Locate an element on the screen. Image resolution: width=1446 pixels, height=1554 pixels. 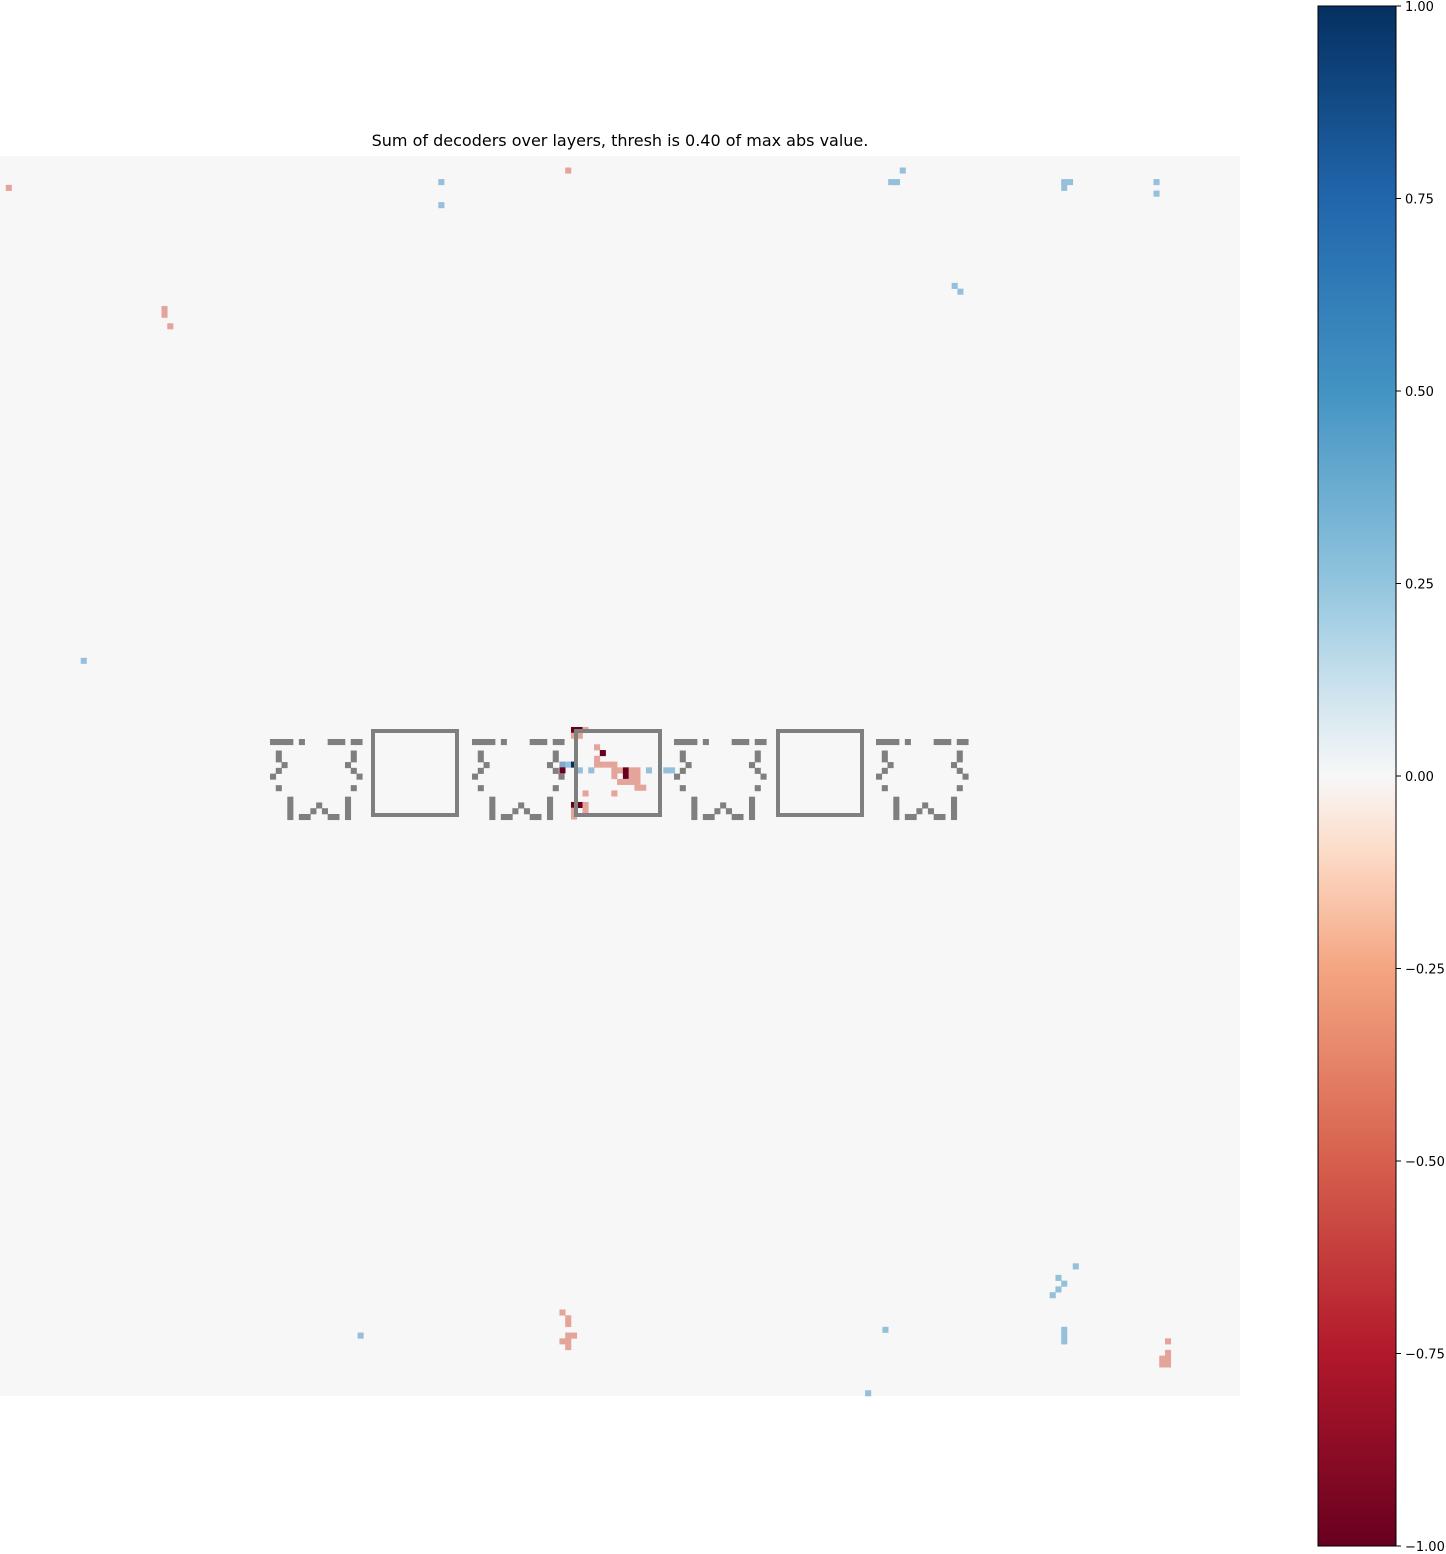
colorbar-tick-label: −1.00 is located at coordinates (1425, 1547).